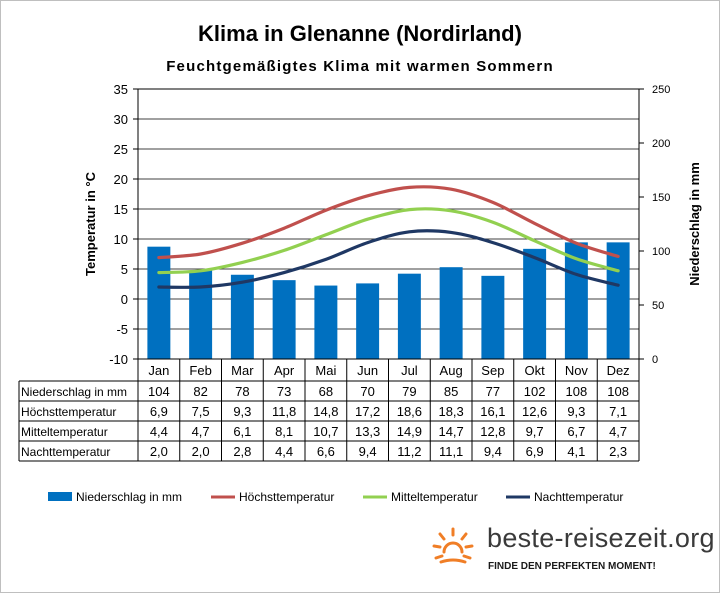  What do you see at coordinates (388, 259) in the screenshot?
I see `min-temp-line` at bounding box center [388, 259].